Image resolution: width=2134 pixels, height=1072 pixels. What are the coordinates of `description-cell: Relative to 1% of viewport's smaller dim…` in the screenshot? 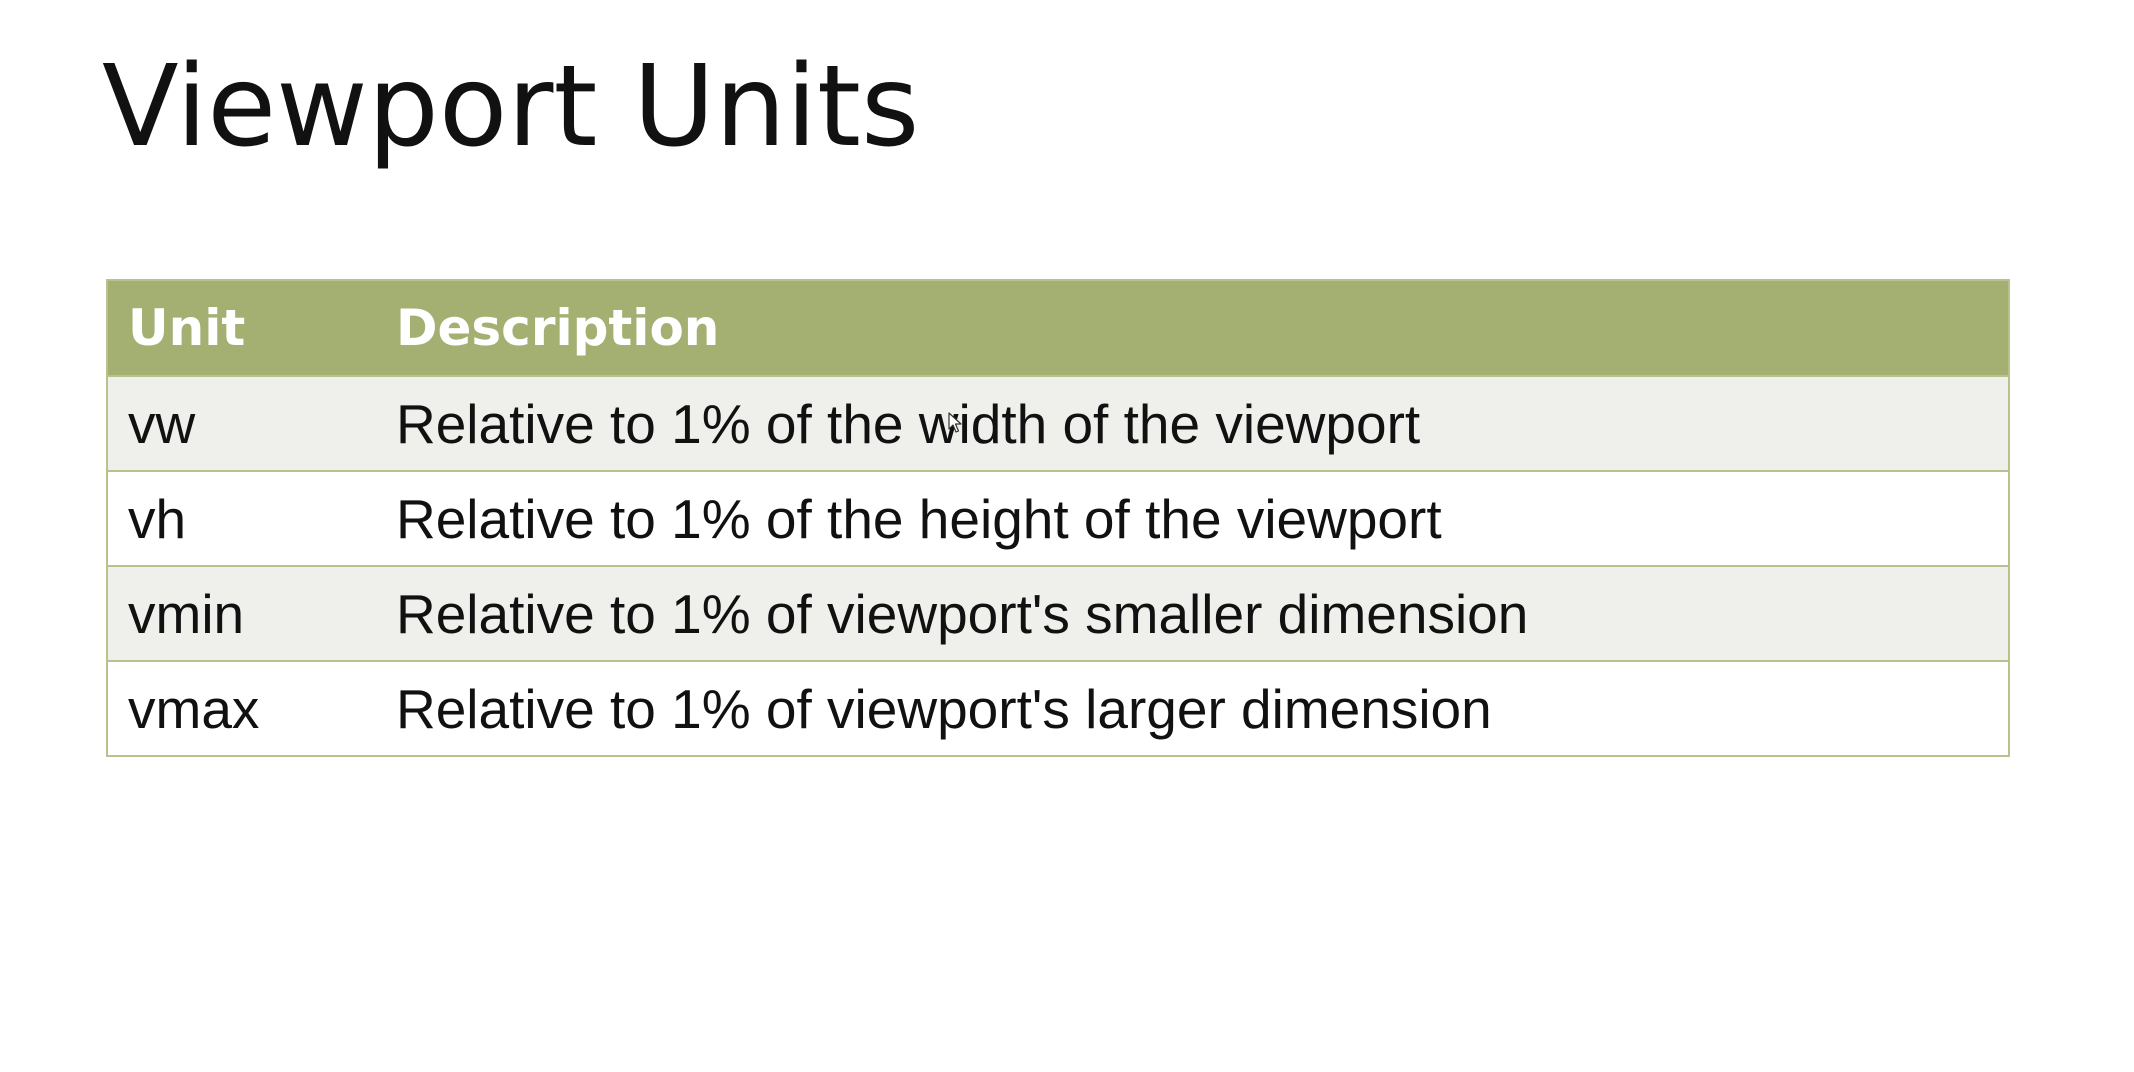 It's located at (962, 613).